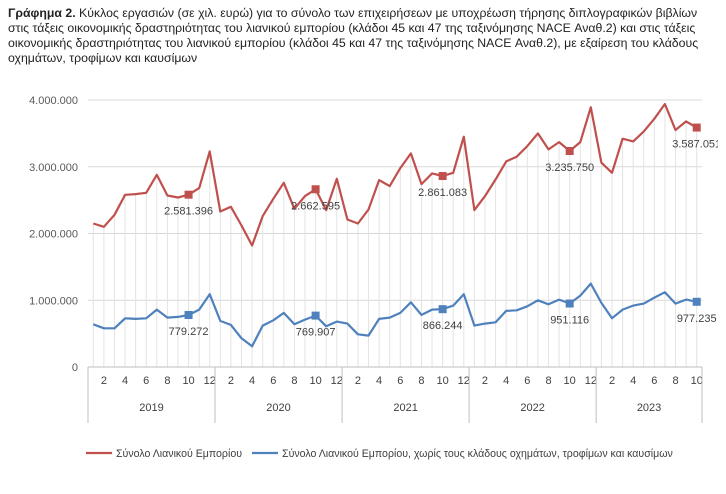 This screenshot has height=494, width=726. I want to click on year-label: 2019, so click(151, 408).